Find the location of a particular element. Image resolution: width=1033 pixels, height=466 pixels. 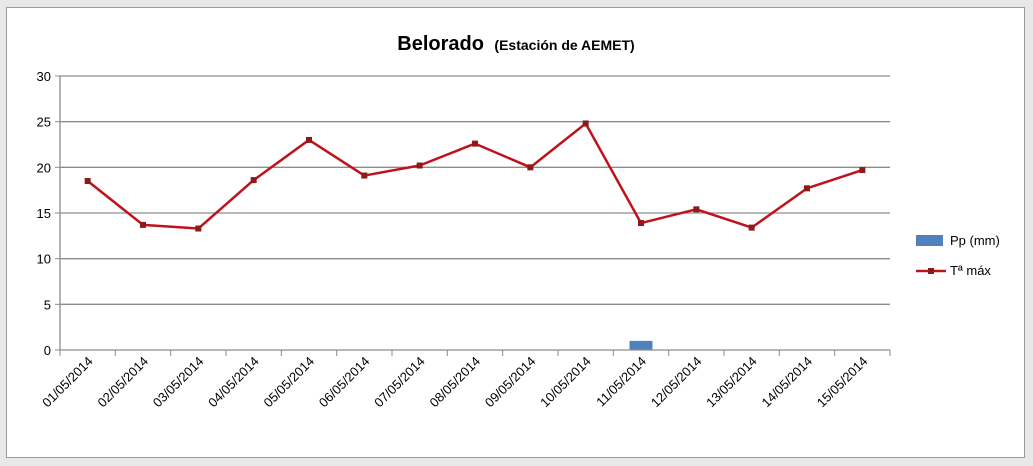

legend-marker-tmax is located at coordinates (931, 271).